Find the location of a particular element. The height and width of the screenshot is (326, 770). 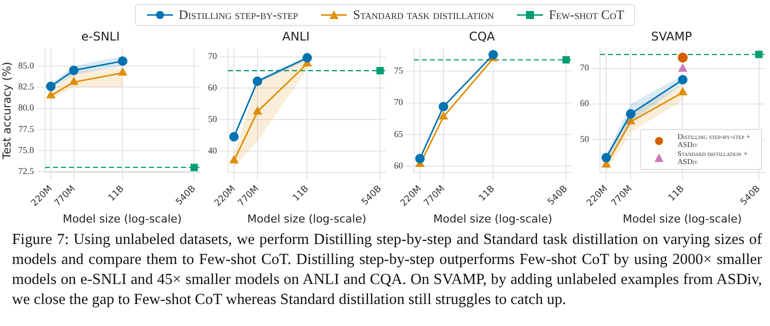

chart-title: SVAMP is located at coordinates (671, 36).